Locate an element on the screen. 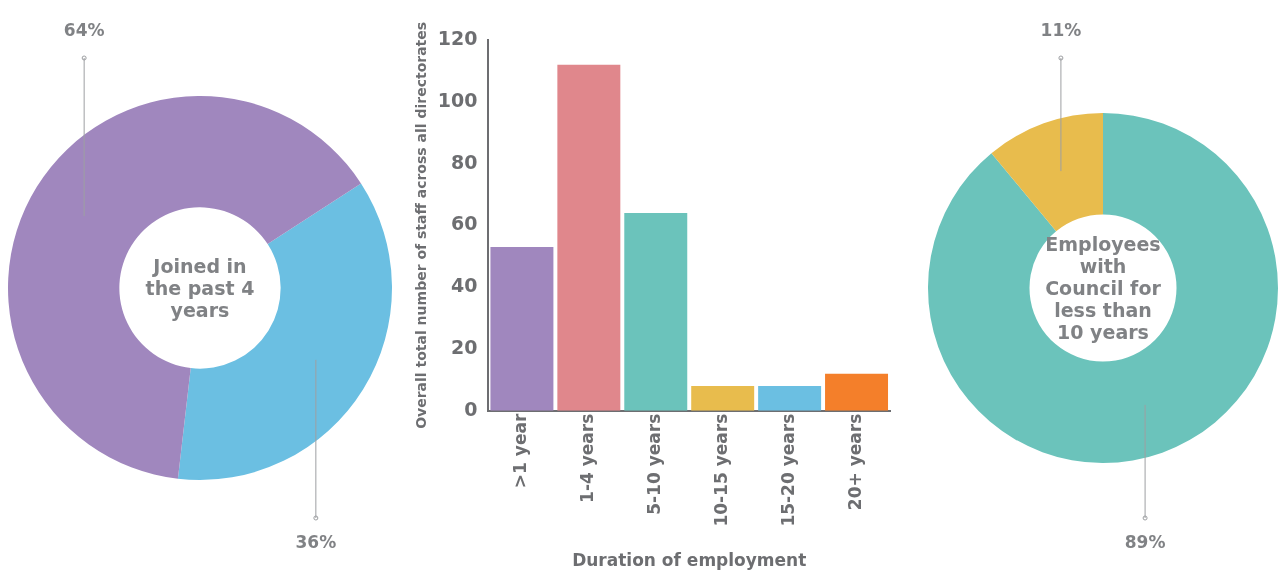 The width and height of the screenshot is (1286, 576). y-tick-label: 60 is located at coordinates (464, 223).